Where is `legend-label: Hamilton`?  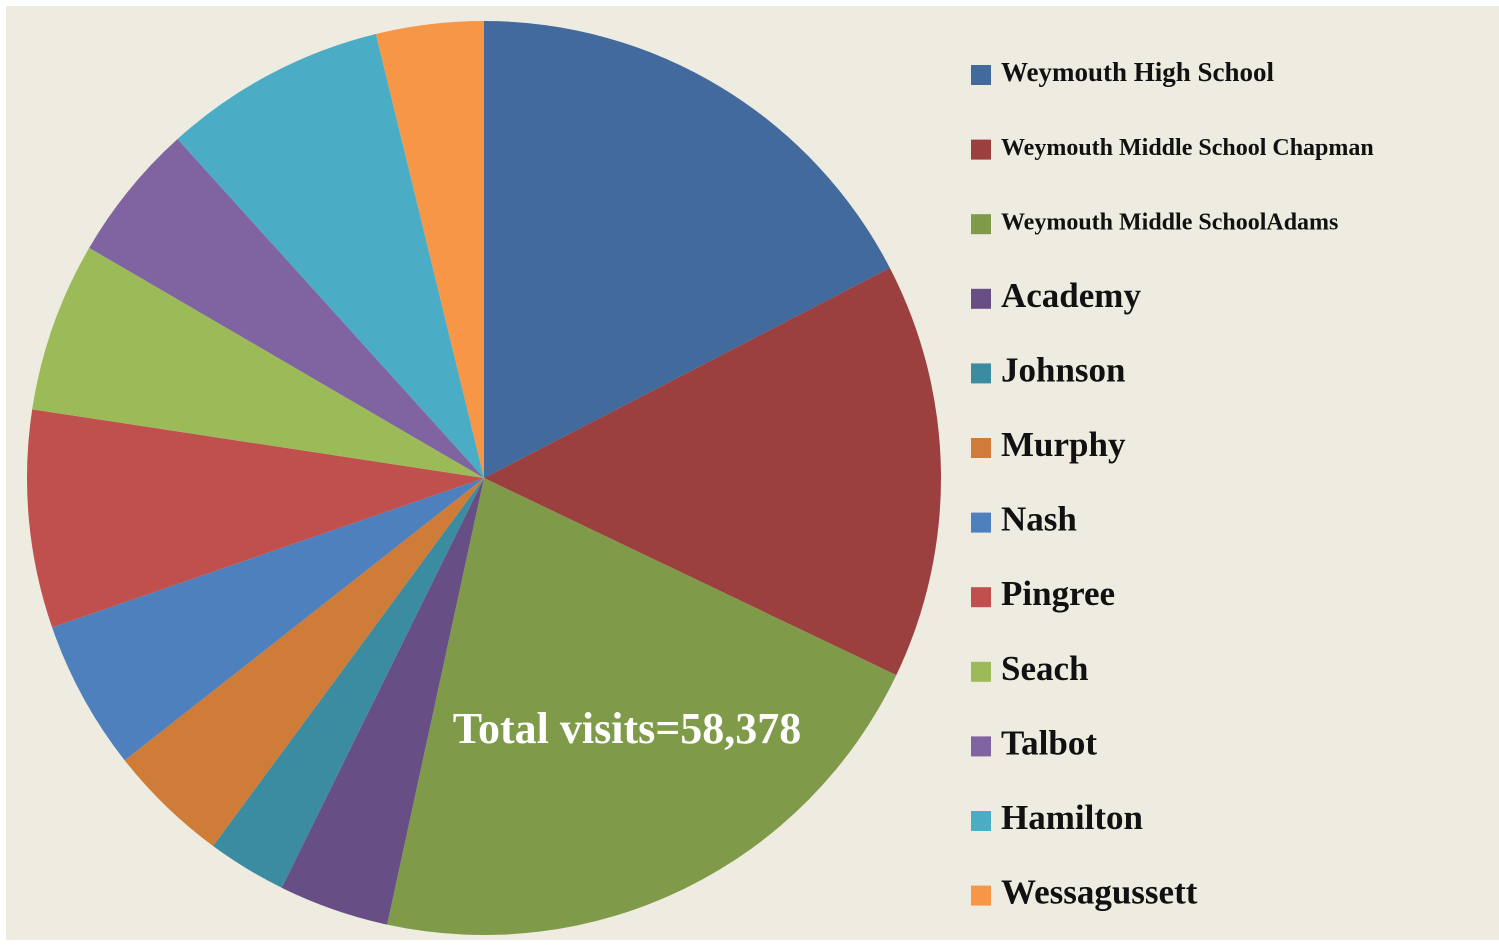
legend-label: Hamilton is located at coordinates (1072, 817).